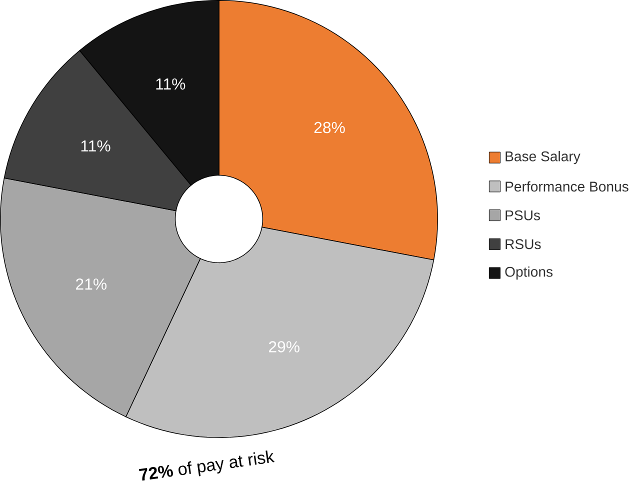 Image resolution: width=633 pixels, height=489 pixels. Describe the element at coordinates (284, 346) in the screenshot. I see `data-label: 29%` at that location.